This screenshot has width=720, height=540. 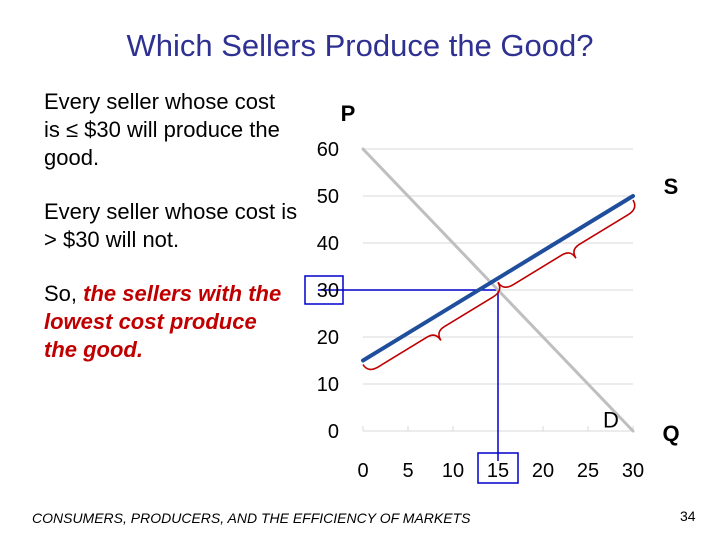 What do you see at coordinates (362, 471) in the screenshot?
I see `tick-label-x-0: 0` at bounding box center [362, 471].